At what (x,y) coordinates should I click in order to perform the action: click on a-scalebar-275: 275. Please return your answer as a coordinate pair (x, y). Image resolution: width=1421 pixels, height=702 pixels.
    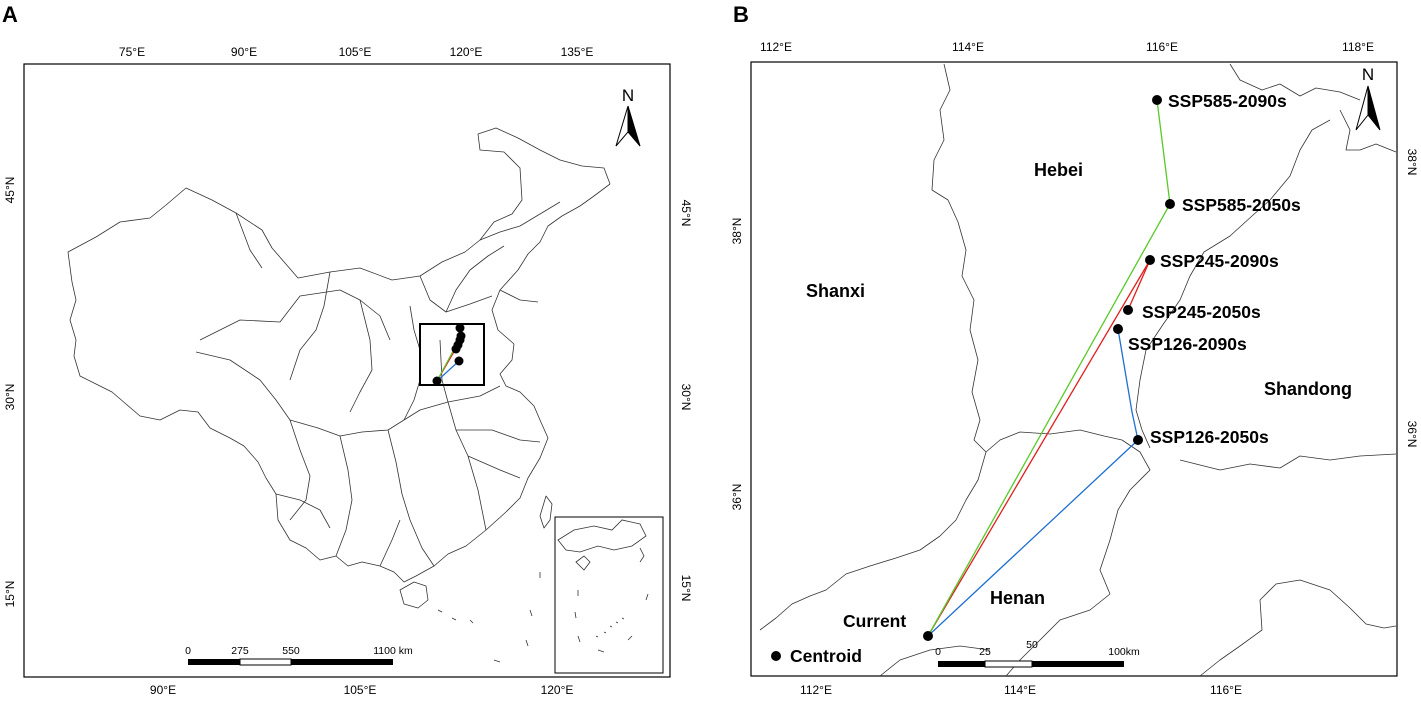
    Looking at the image, I should click on (240, 651).